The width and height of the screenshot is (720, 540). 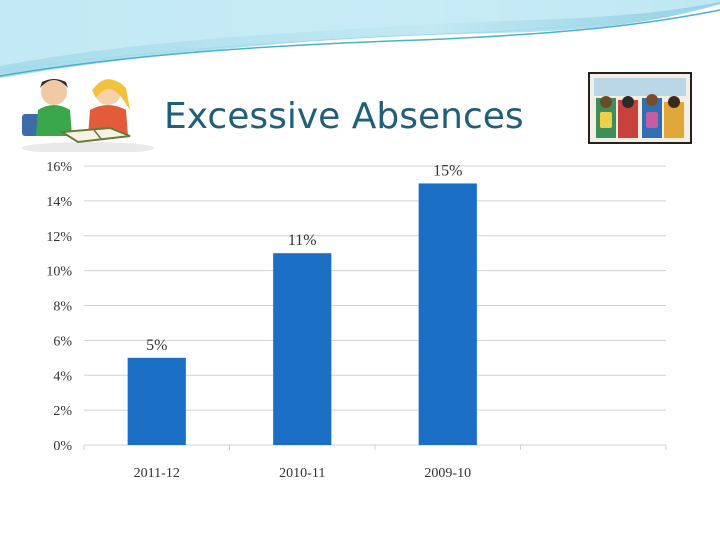 What do you see at coordinates (447, 473) in the screenshot?
I see `x-tick-label: 2009-10` at bounding box center [447, 473].